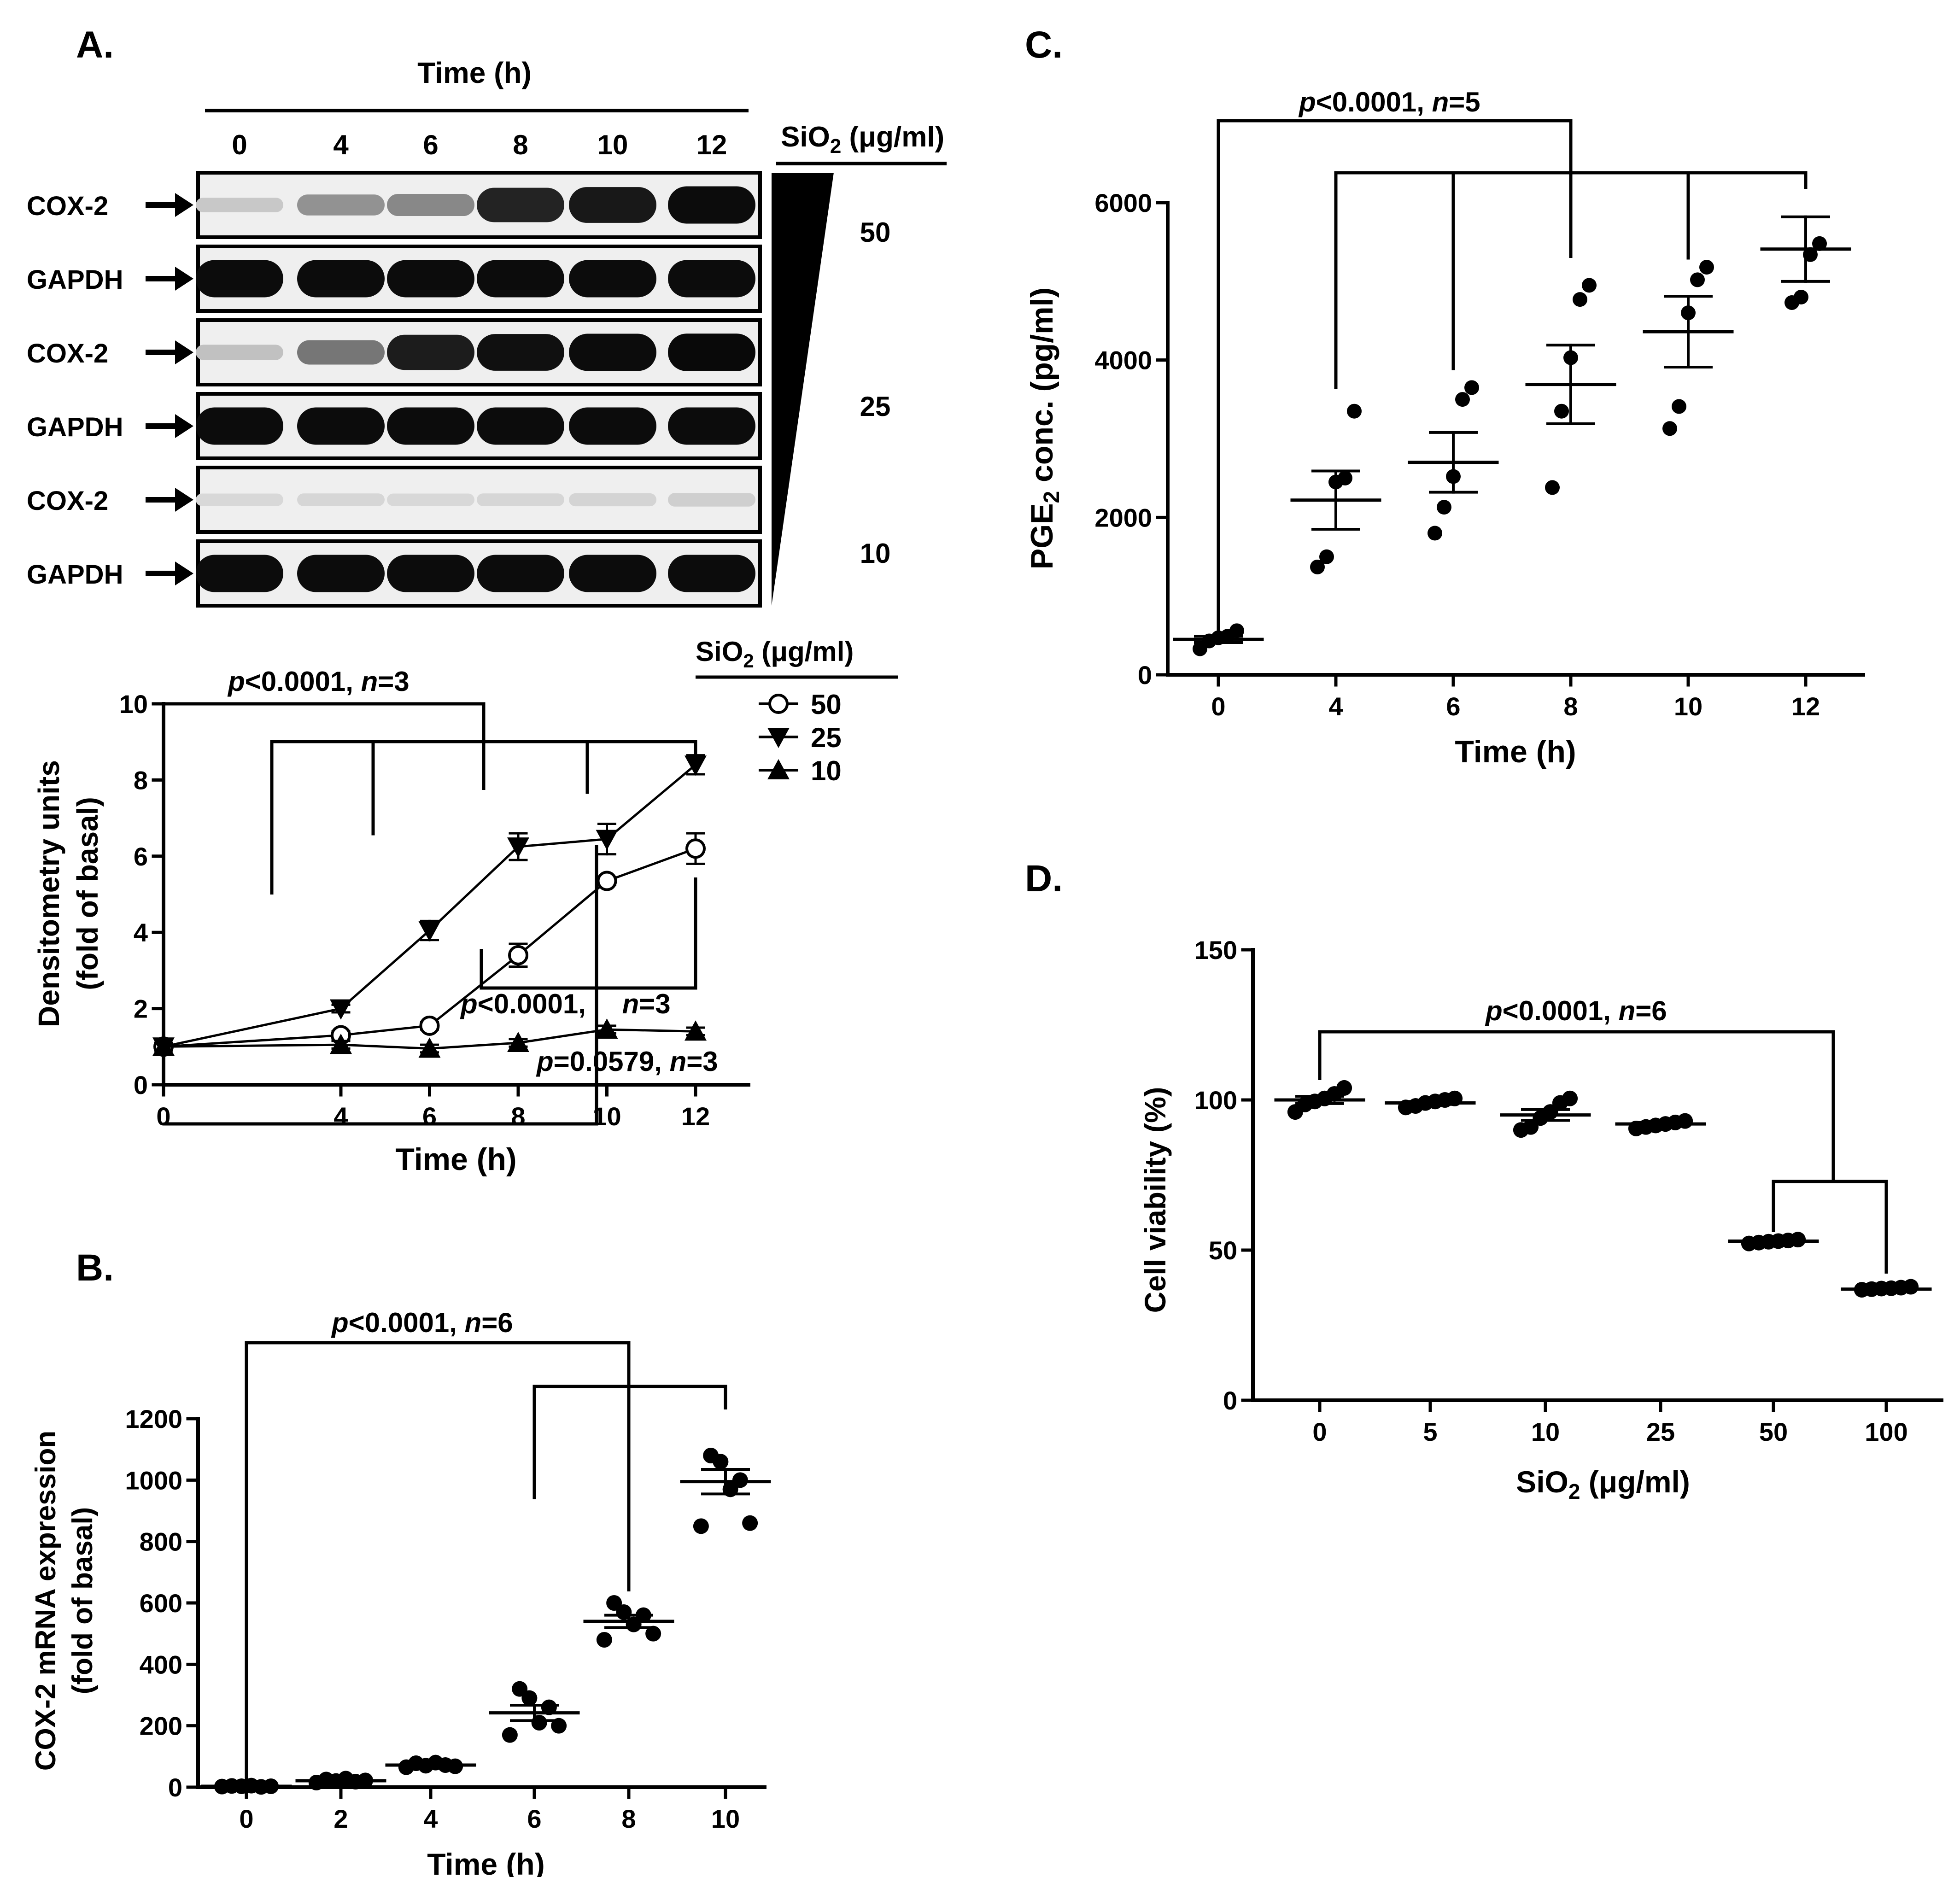 The image size is (1960, 1877). What do you see at coordinates (141, 932) in the screenshot?
I see `y-tick-label: 4` at bounding box center [141, 932].